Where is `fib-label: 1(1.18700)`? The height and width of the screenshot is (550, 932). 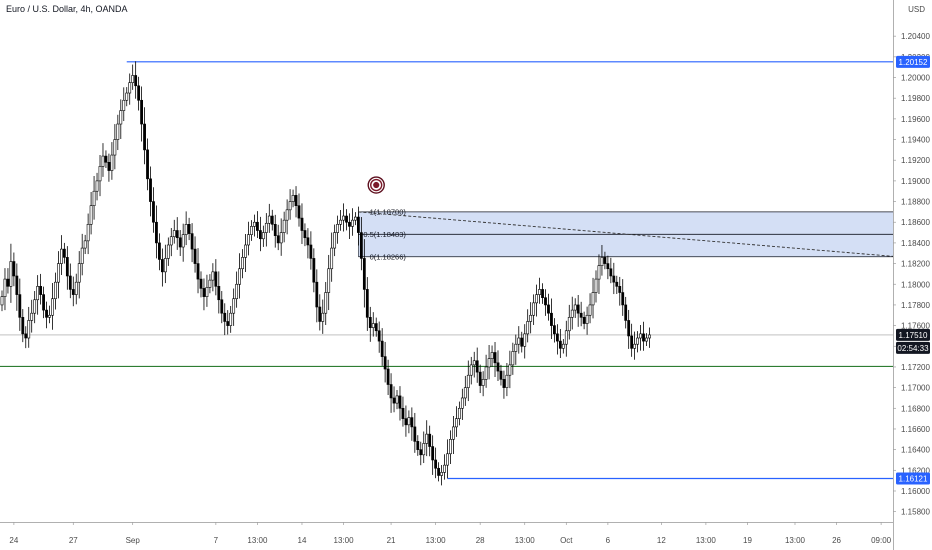
fib-label: 1(1.18700) is located at coordinates (388, 211).